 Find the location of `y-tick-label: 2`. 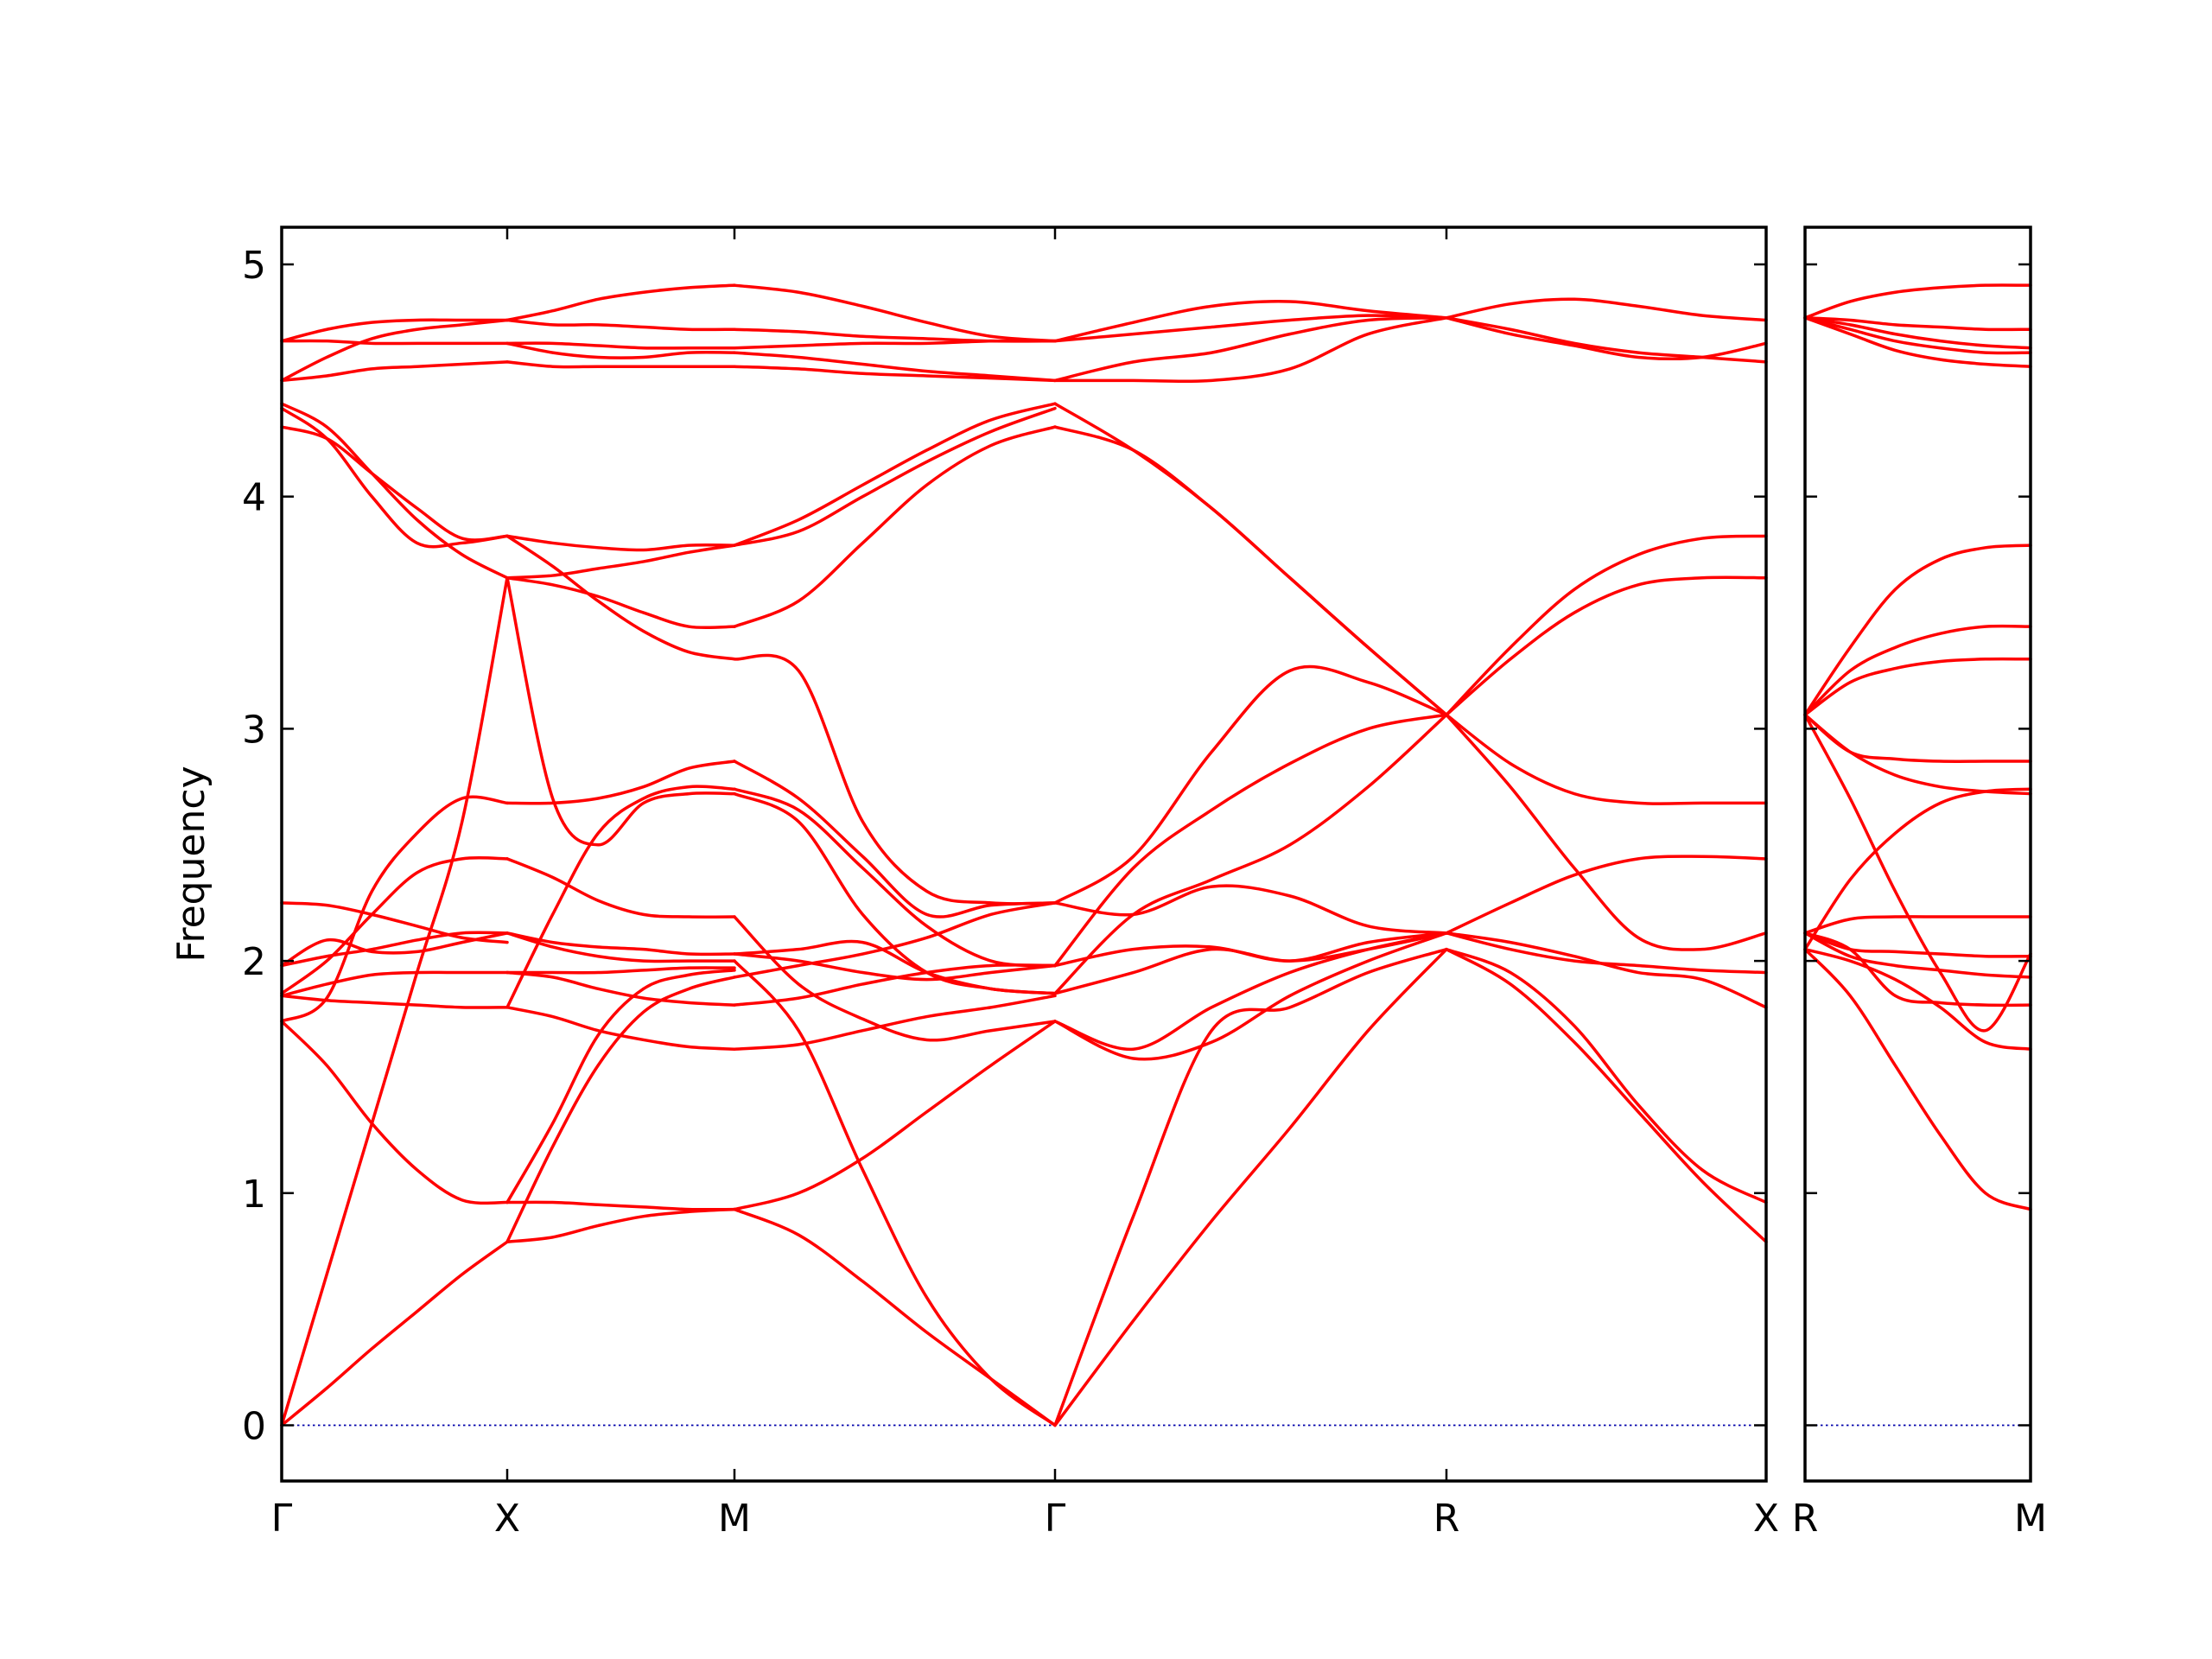

y-tick-label: 2 is located at coordinates (254, 962).